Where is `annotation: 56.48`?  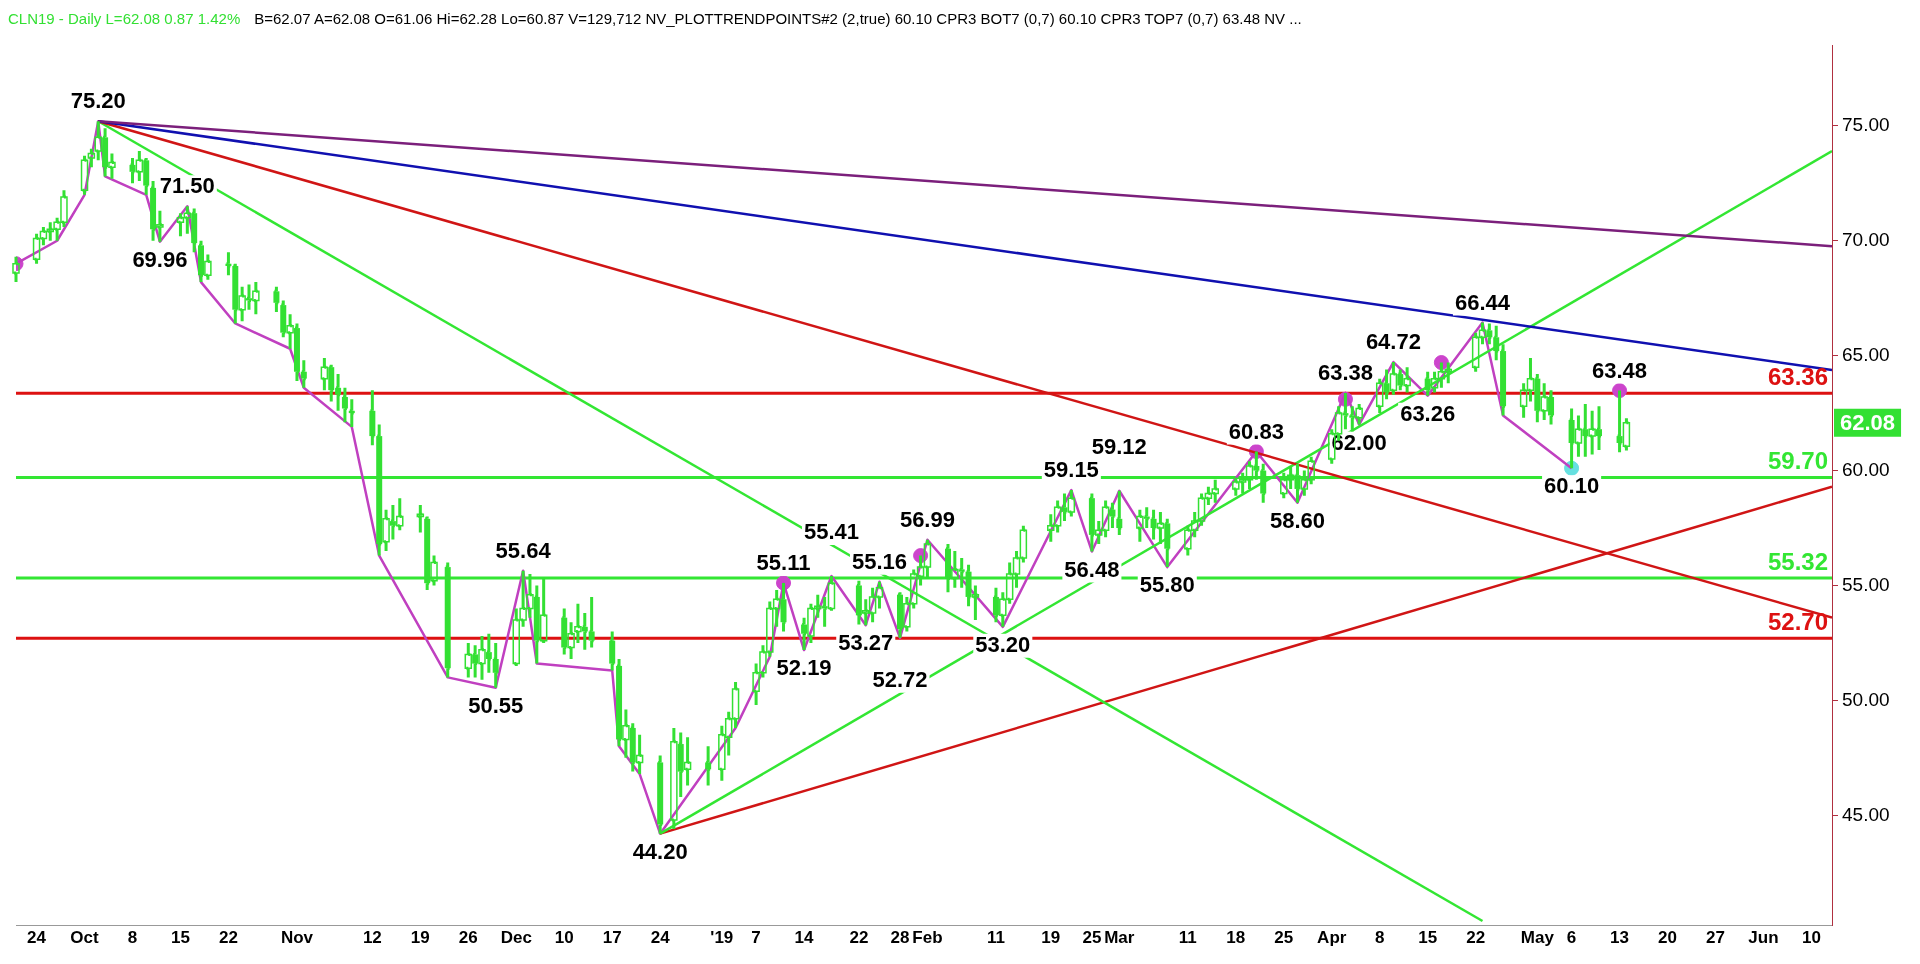
annotation: 56.48 is located at coordinates (1092, 569).